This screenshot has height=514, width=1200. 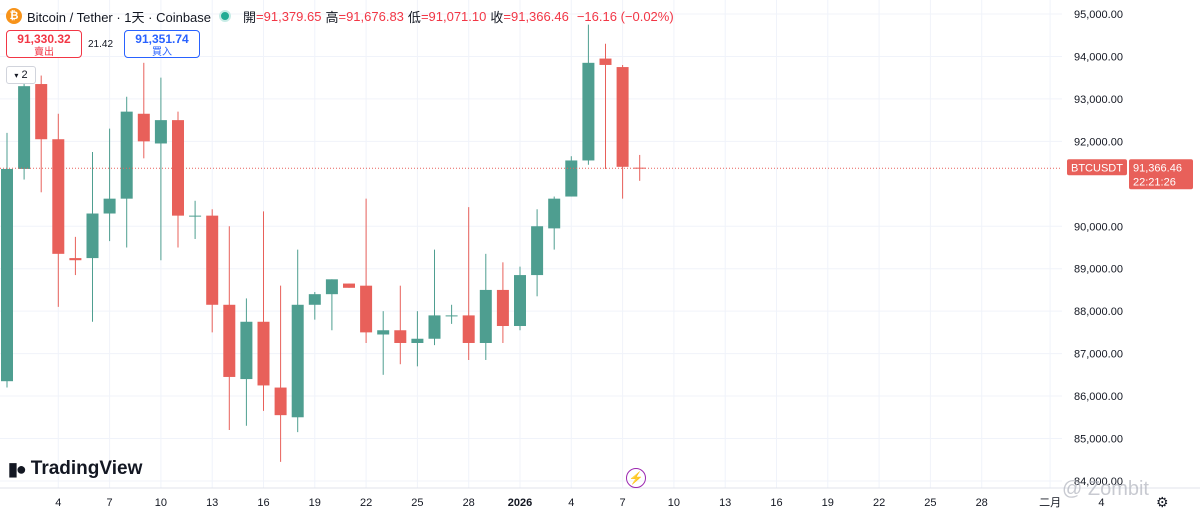 I want to click on x-tick-label: 7, so click(x=623, y=503).